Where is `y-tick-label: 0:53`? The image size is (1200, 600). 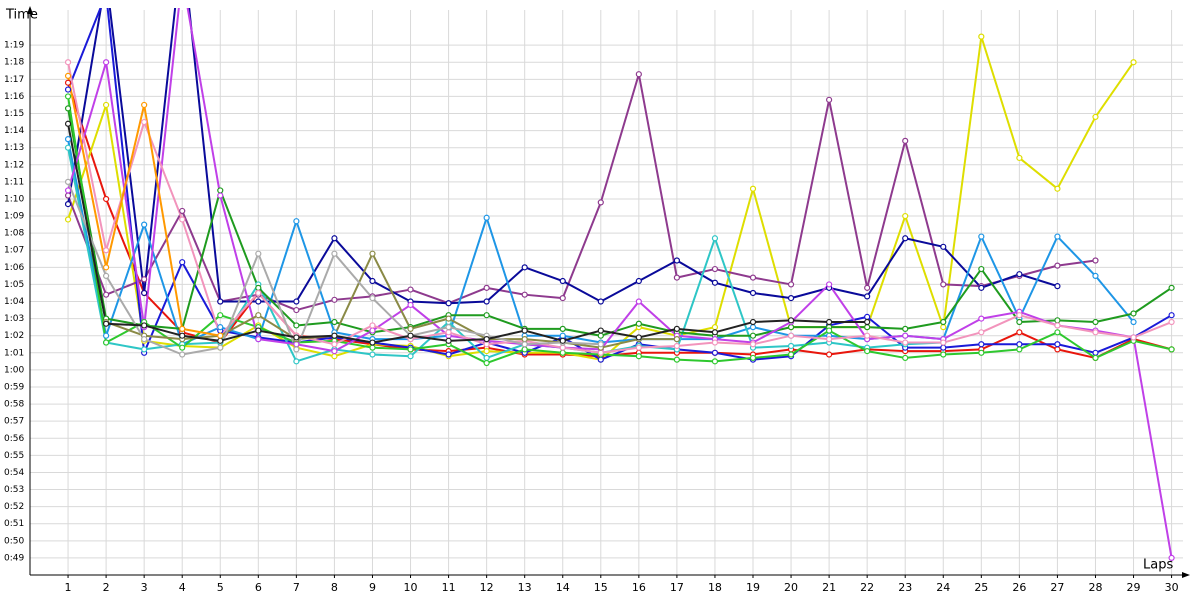
y-tick-label: 0:53 is located at coordinates (14, 490).